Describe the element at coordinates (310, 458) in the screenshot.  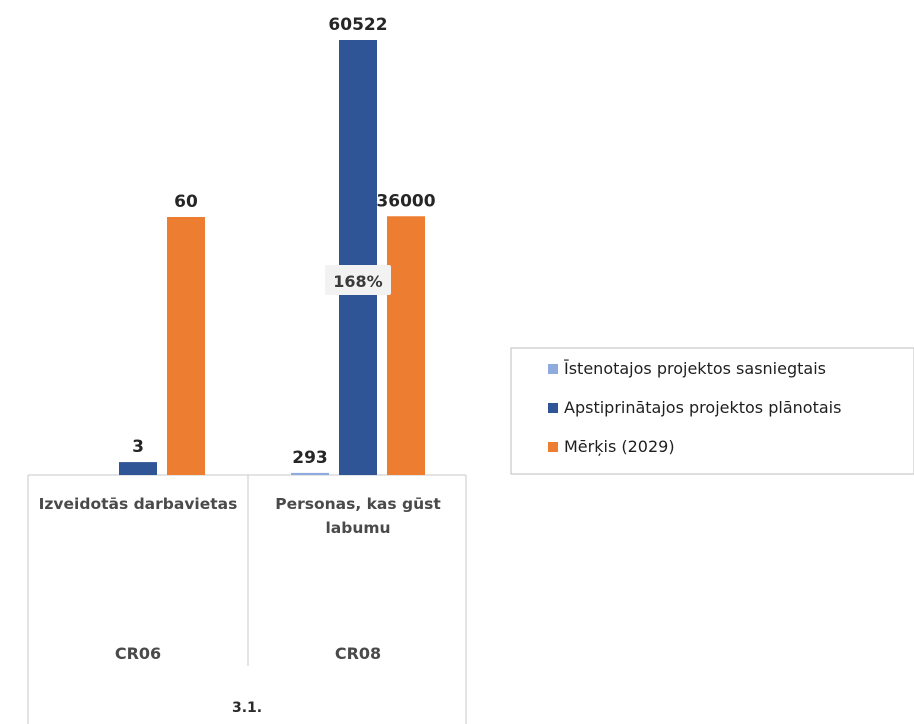
I see `value-label-i-stenotajos-projektos-sasniegtais-1: 293` at that location.